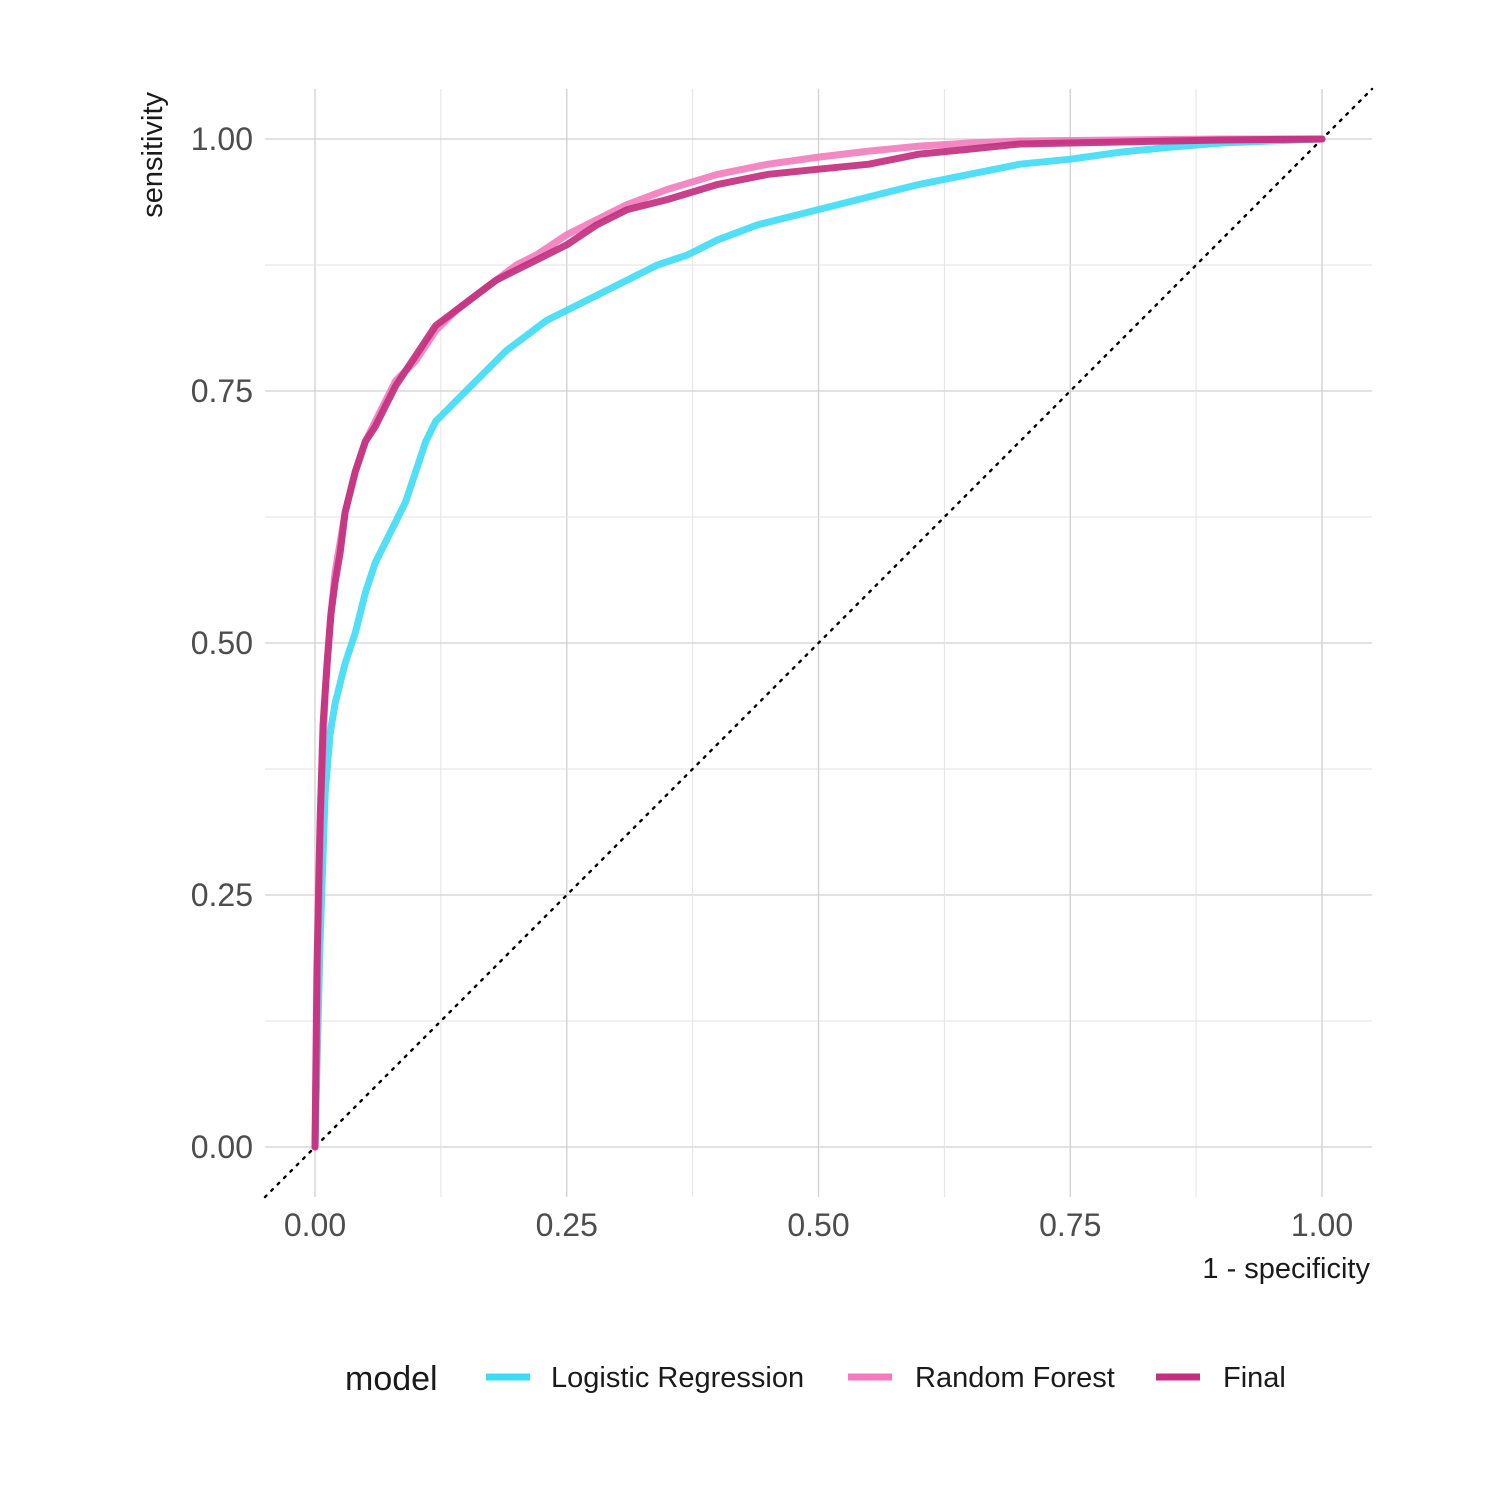  What do you see at coordinates (1070, 1225) in the screenshot?
I see `x-tick-label: 0.75` at bounding box center [1070, 1225].